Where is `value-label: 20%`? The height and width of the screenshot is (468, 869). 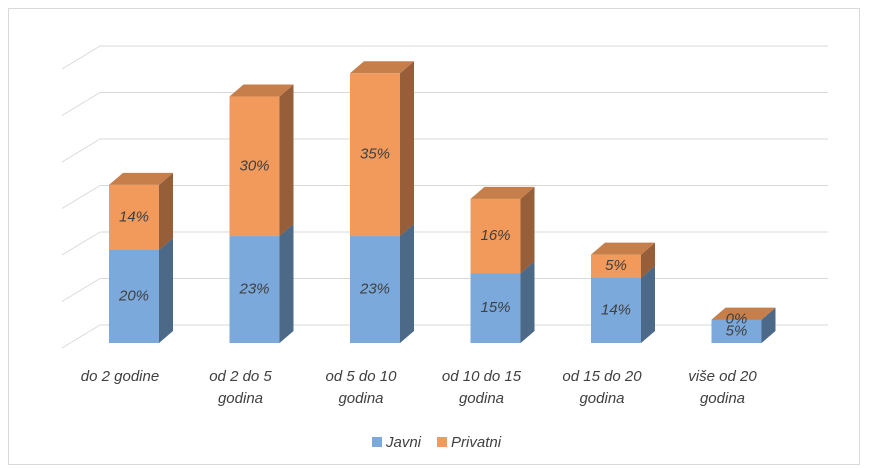
value-label: 20% is located at coordinates (133, 295).